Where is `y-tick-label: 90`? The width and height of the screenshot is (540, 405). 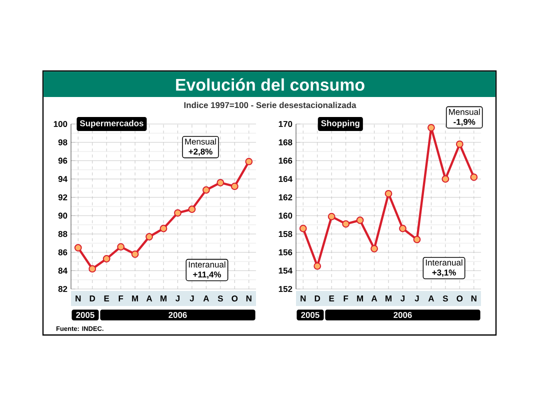
y-tick-label: 90 is located at coordinates (63, 215).